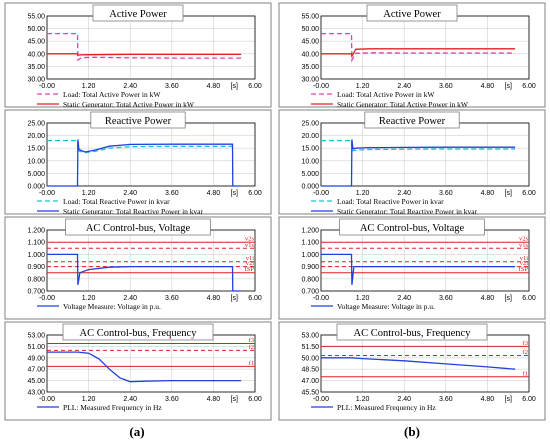  Describe the element at coordinates (310, 336) in the screenshot. I see `y-tick-label: 53.00` at that location.